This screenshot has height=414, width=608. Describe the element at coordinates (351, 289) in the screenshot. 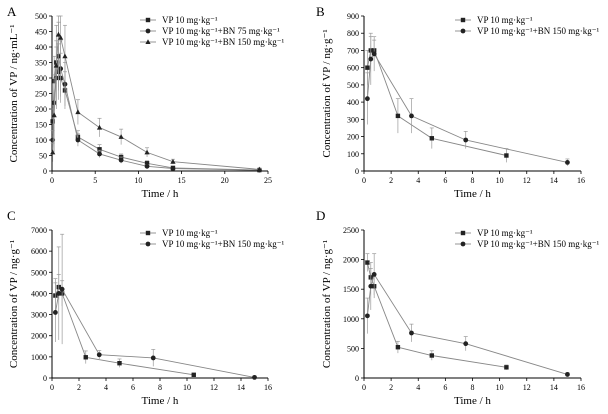

I see `y-tick-label: 1500` at that location.